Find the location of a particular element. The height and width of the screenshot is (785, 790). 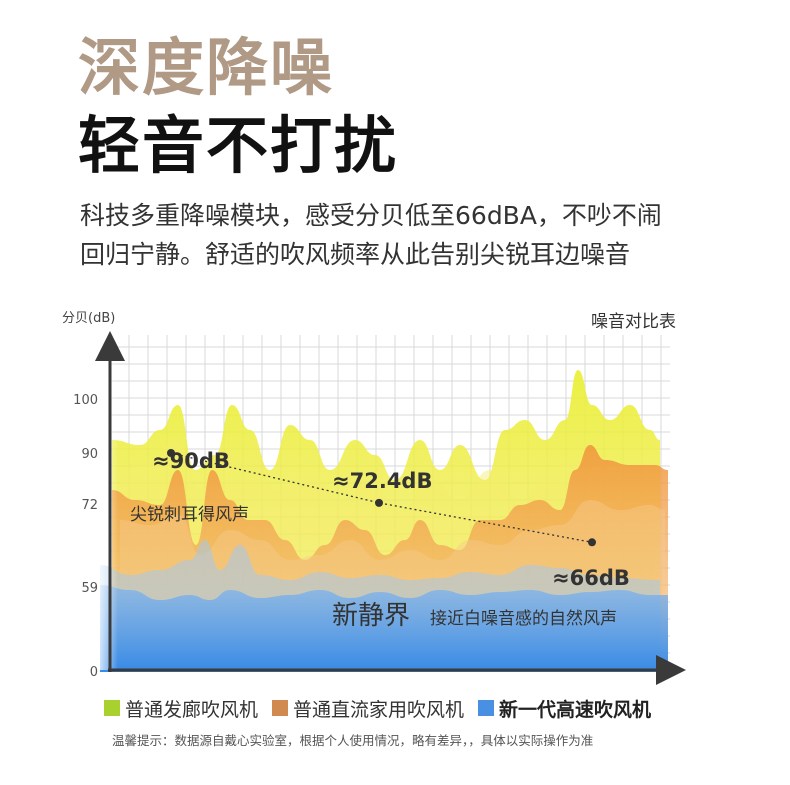

chart-legend: 普通发廊吹风机 普通直流家用吹风机 新一代高速吹风机 is located at coordinates (377, 708).